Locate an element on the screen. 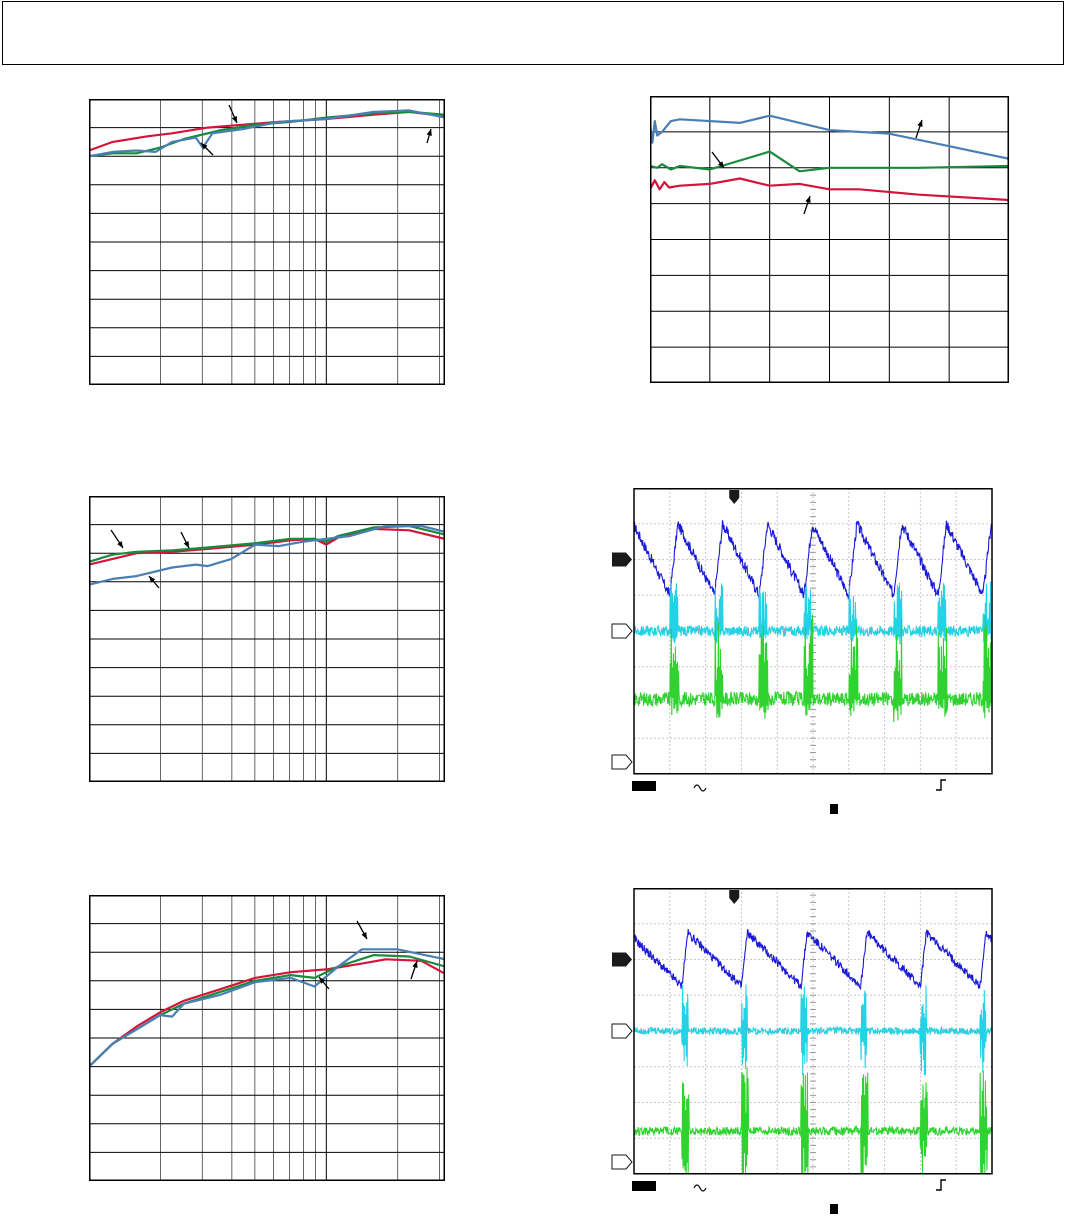  scope-upper is located at coordinates (802, 651).